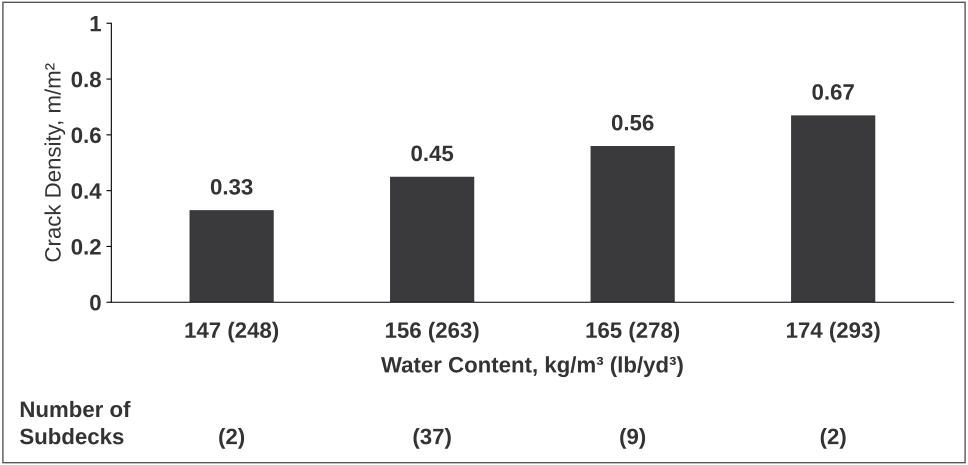 The width and height of the screenshot is (968, 465). What do you see at coordinates (86, 80) in the screenshot?
I see `y-tick-label: 0.8` at bounding box center [86, 80].